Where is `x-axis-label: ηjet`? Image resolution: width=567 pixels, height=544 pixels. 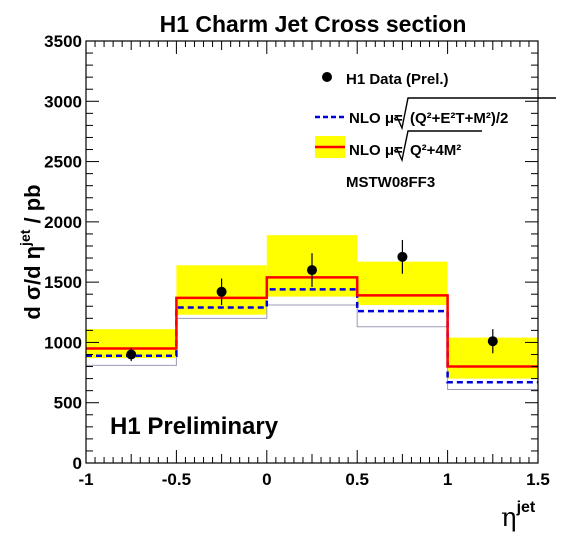 x-axis-label: ηjet is located at coordinates (518, 516).